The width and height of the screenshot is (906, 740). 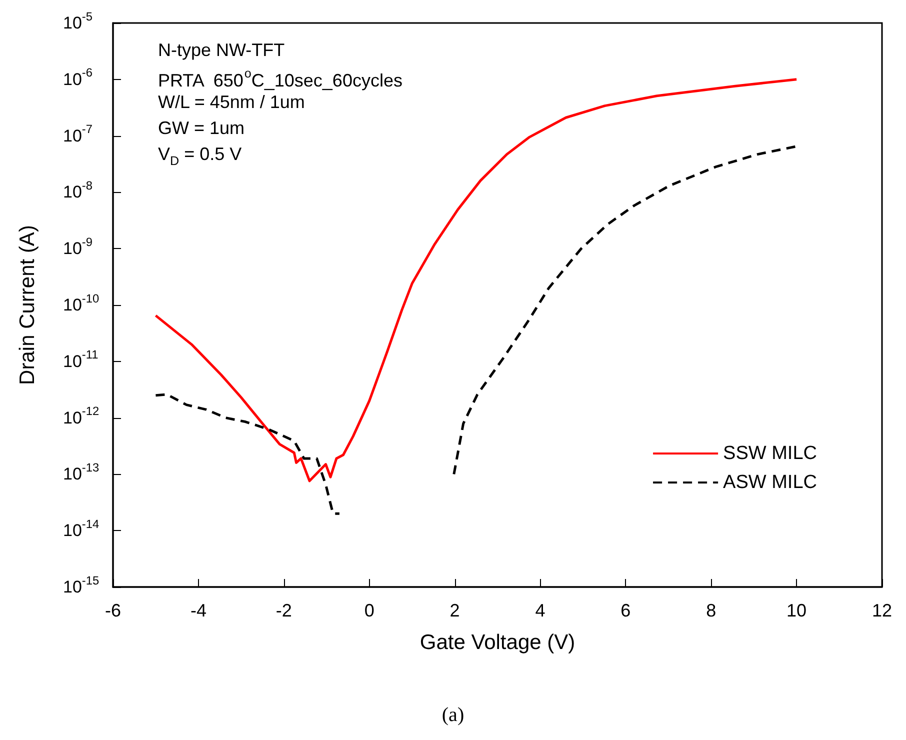 What do you see at coordinates (284, 610) in the screenshot?
I see `x-tick-label: -2` at bounding box center [284, 610].